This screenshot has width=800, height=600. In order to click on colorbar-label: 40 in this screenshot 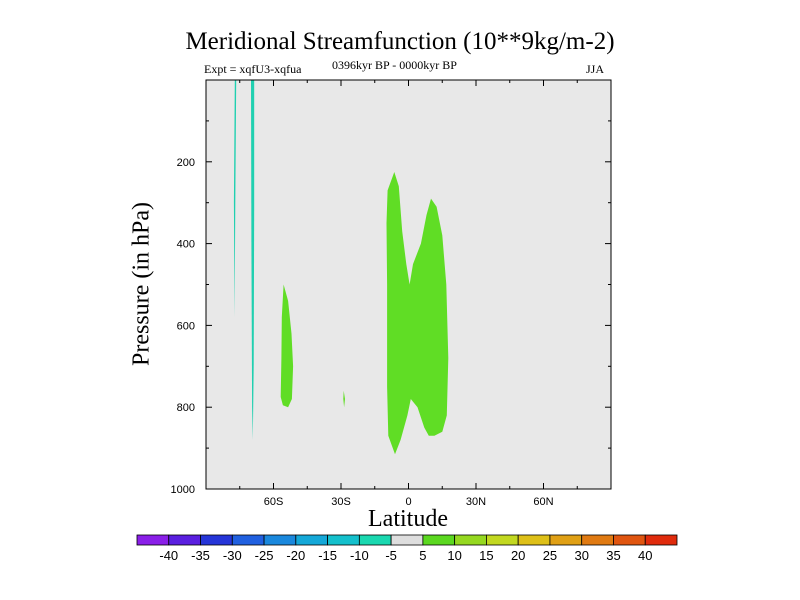, I will do `click(645, 555)`.